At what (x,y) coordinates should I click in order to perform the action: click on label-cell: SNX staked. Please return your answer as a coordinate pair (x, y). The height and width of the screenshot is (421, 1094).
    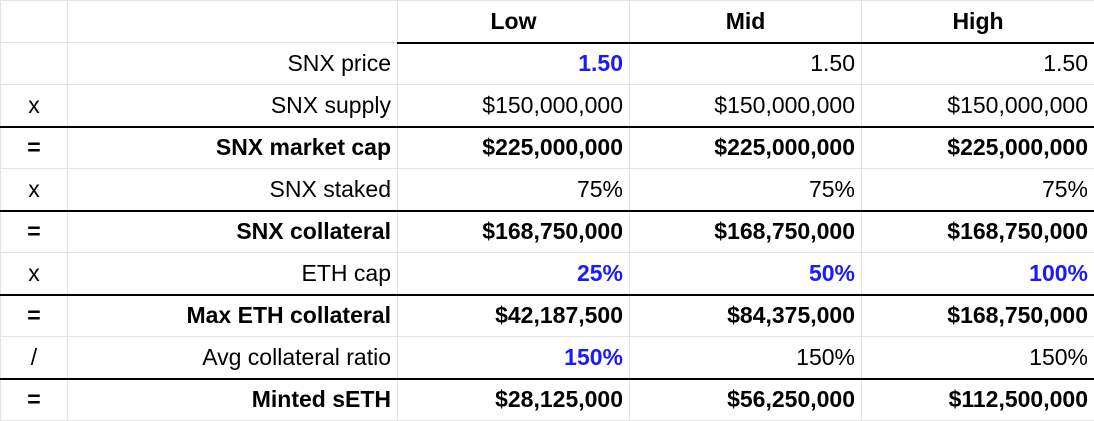
    Looking at the image, I should click on (233, 190).